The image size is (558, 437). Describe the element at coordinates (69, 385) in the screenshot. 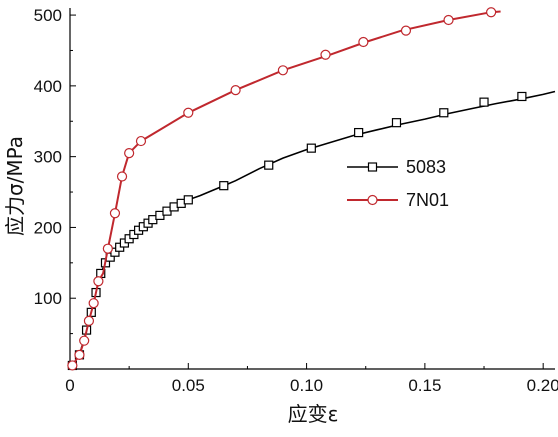

I see `x-tick-label: 0` at that location.